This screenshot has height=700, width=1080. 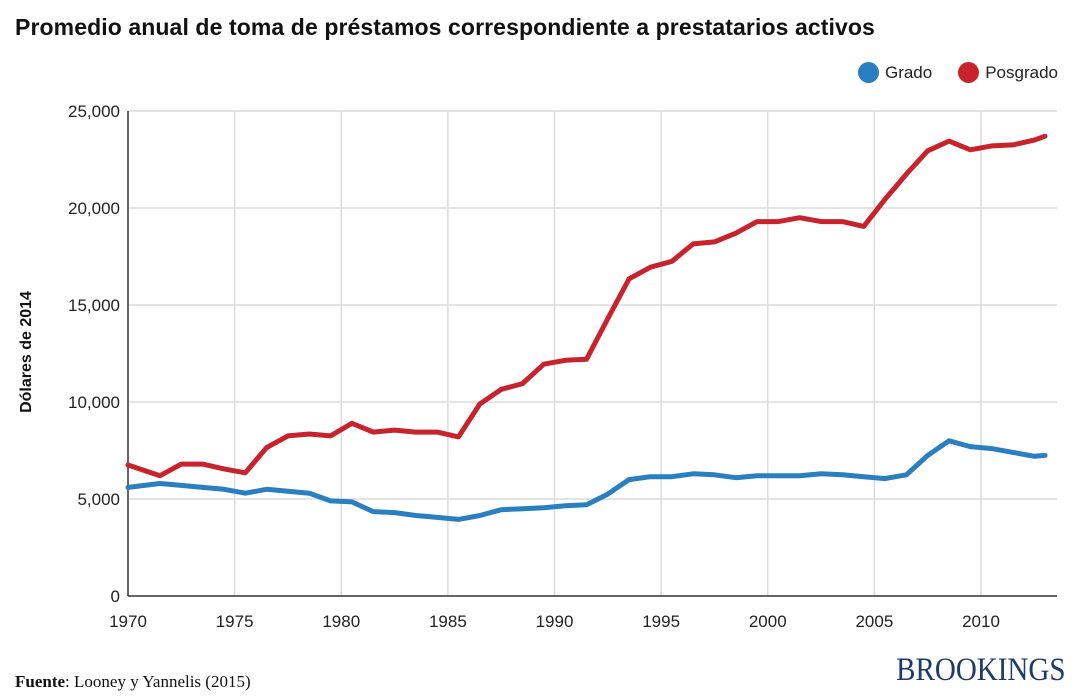 I want to click on legend-item-posgrado: Posgrado, so click(x=1008, y=72).